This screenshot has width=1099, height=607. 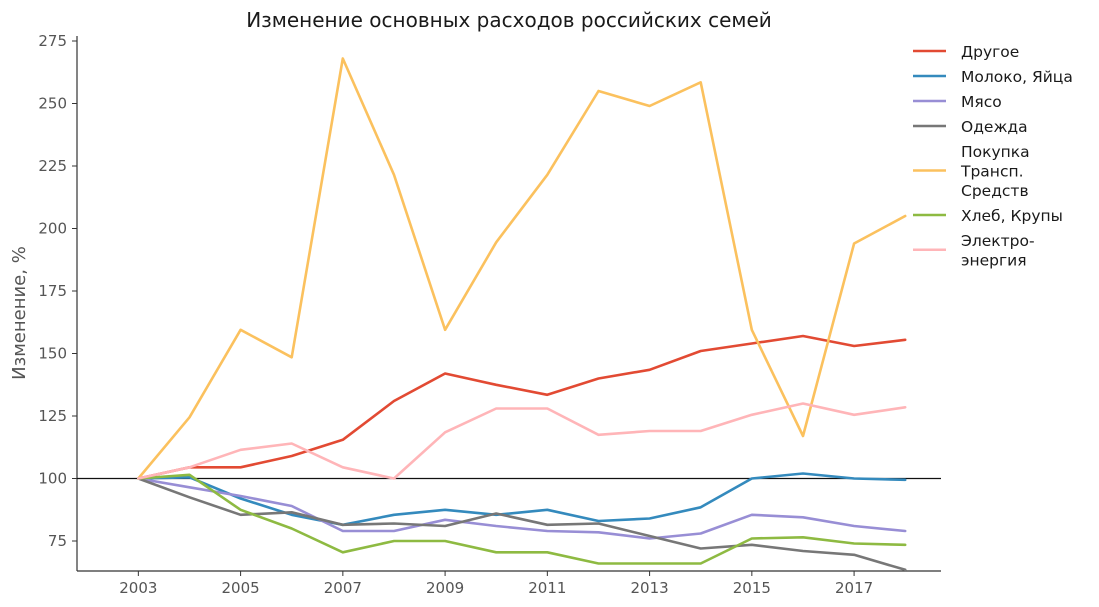 What do you see at coordinates (994, 127) in the screenshot?
I see `legend-label: Одежда` at bounding box center [994, 127].